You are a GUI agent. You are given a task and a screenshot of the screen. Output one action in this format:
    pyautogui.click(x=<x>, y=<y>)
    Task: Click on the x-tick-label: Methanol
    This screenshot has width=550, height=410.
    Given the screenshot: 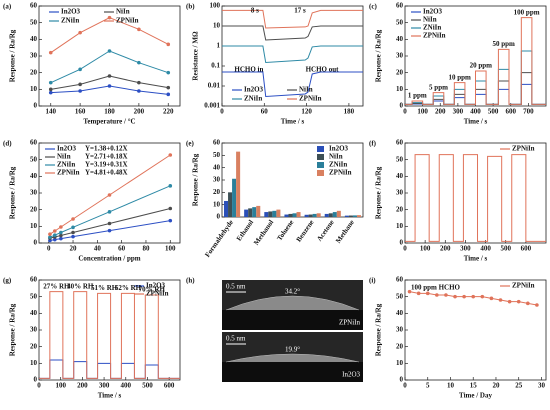 What is the action you would take?
    pyautogui.click(x=263, y=232)
    